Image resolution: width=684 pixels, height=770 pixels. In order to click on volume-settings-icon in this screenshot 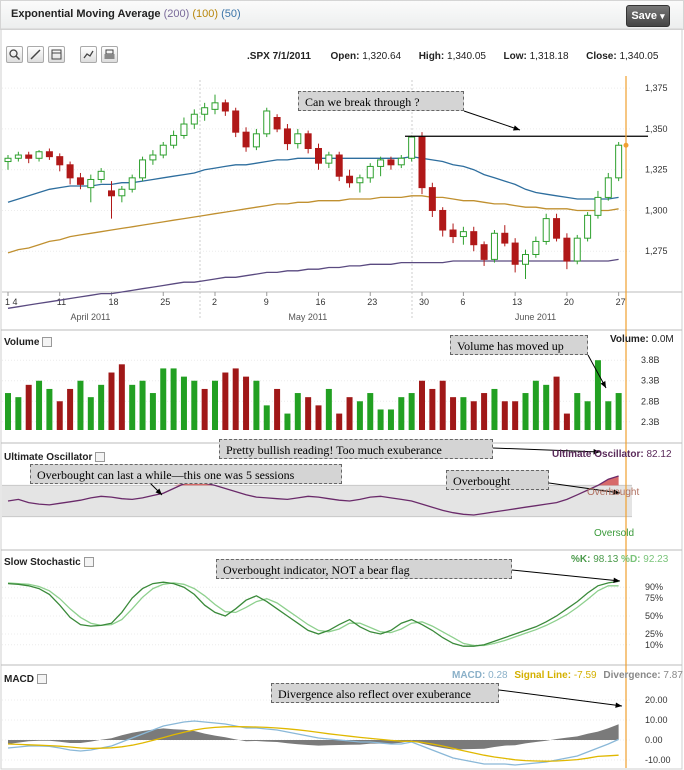, I will do `click(47, 342)`.